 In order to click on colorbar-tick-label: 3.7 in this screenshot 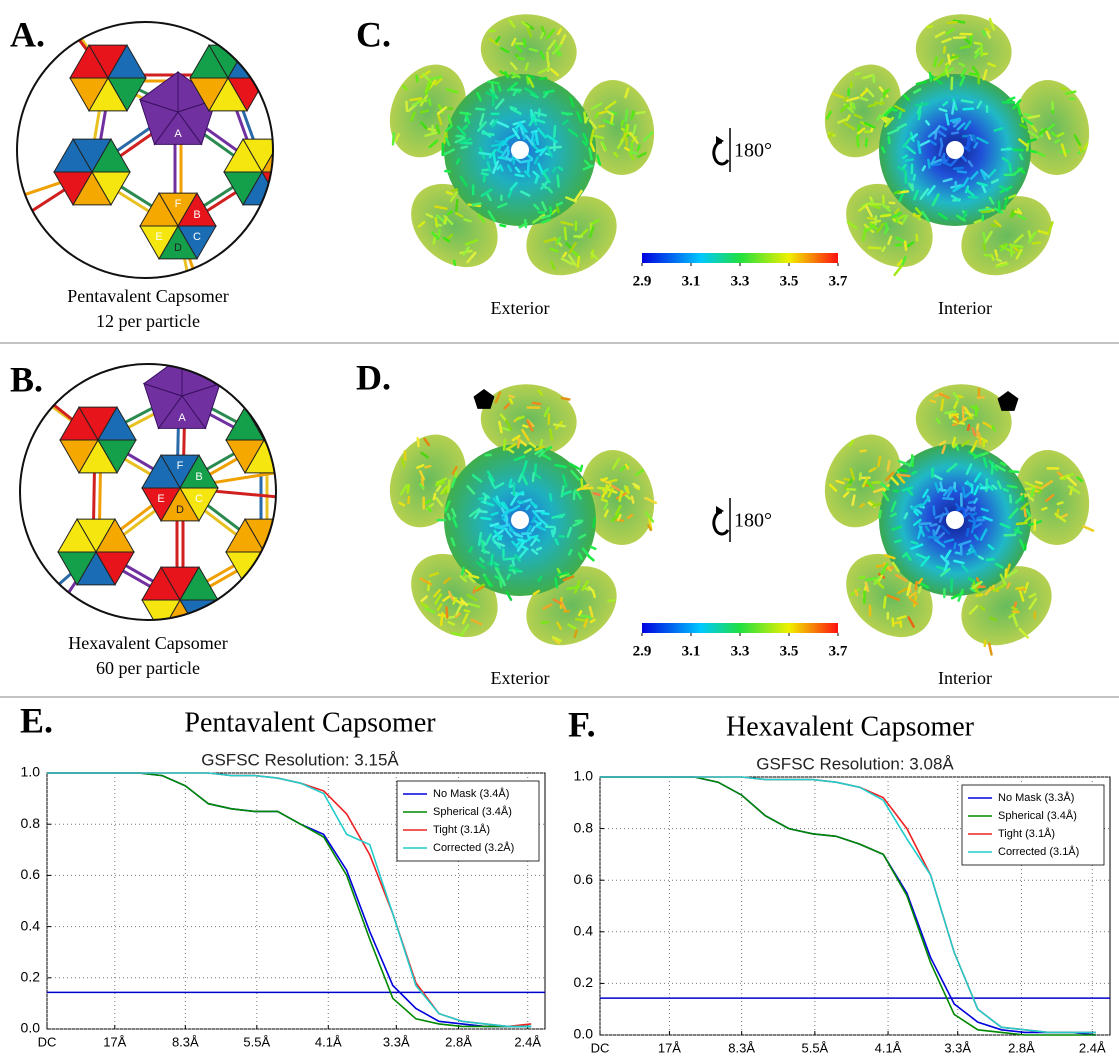, I will do `click(838, 281)`.